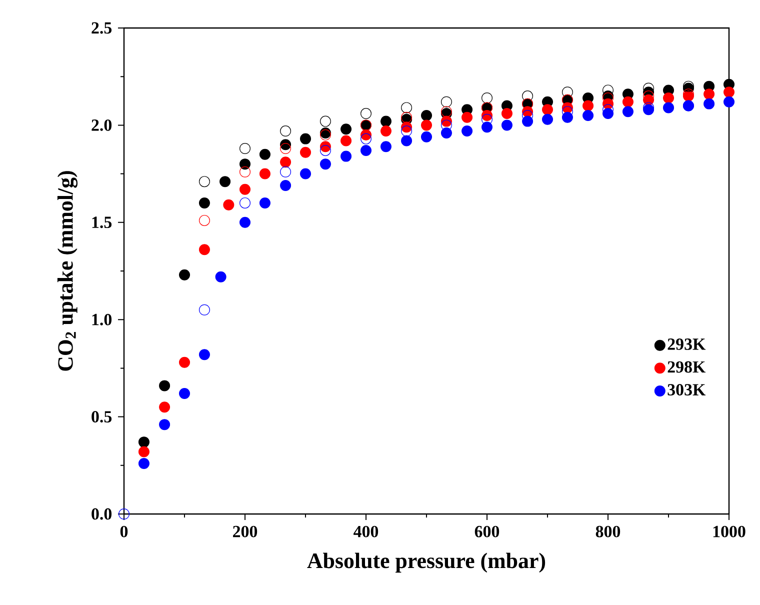  What do you see at coordinates (687, 390) in the screenshot?
I see `legend-label: 303K` at bounding box center [687, 390].